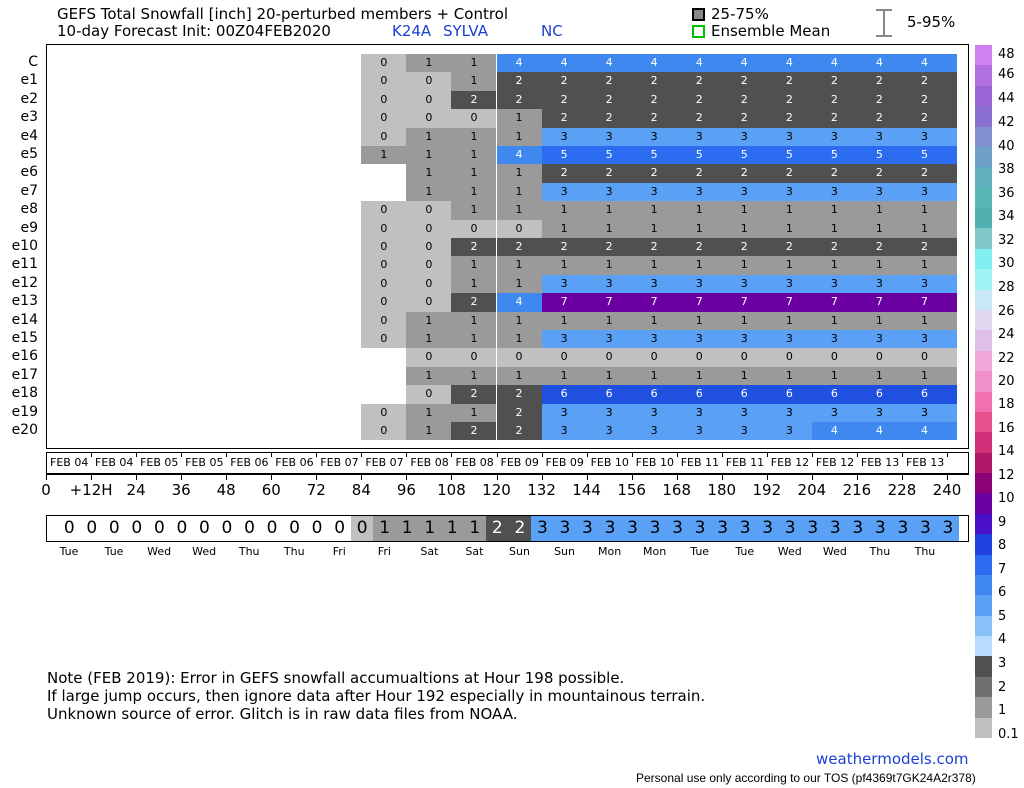  Describe the element at coordinates (29, 227) in the screenshot. I see `row-label-e9: e9` at that location.